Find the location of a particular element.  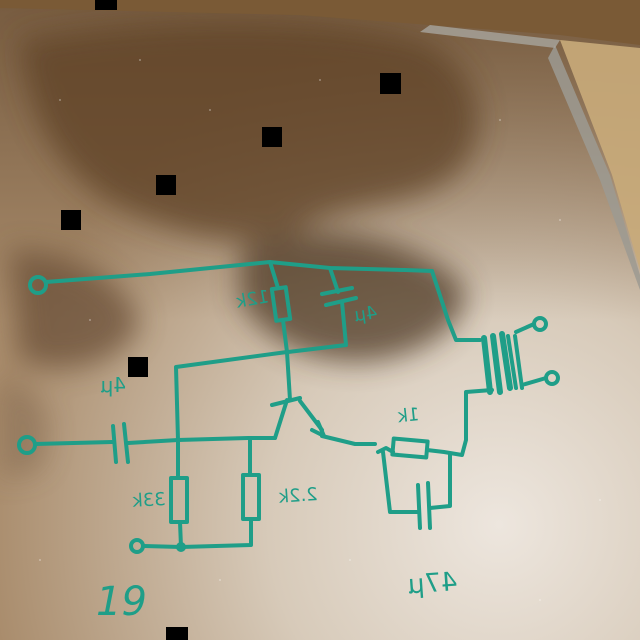

label-c-emitter: 47μ is located at coordinates (433, 583).